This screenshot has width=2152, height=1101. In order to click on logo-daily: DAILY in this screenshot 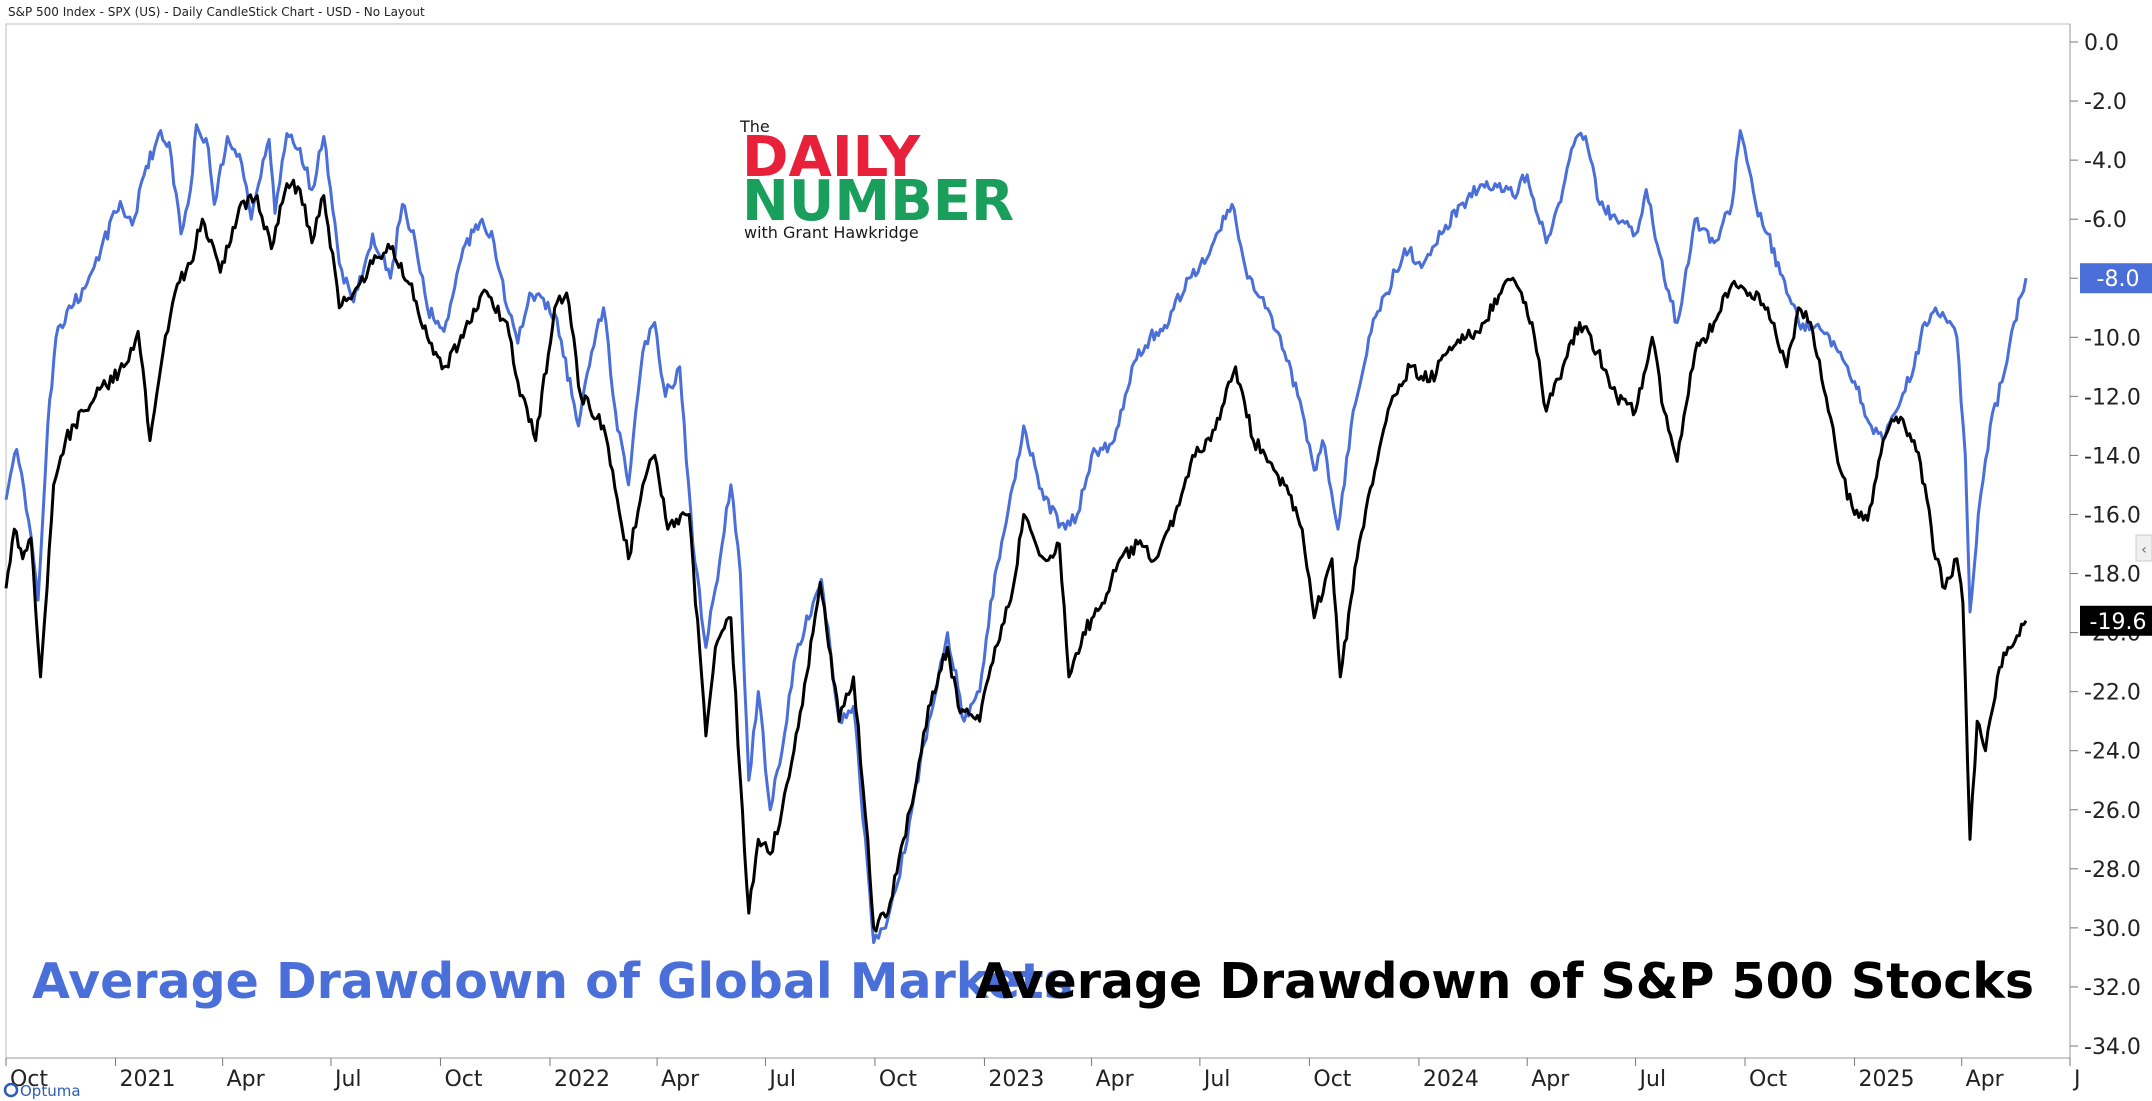, I will do `click(832, 157)`.